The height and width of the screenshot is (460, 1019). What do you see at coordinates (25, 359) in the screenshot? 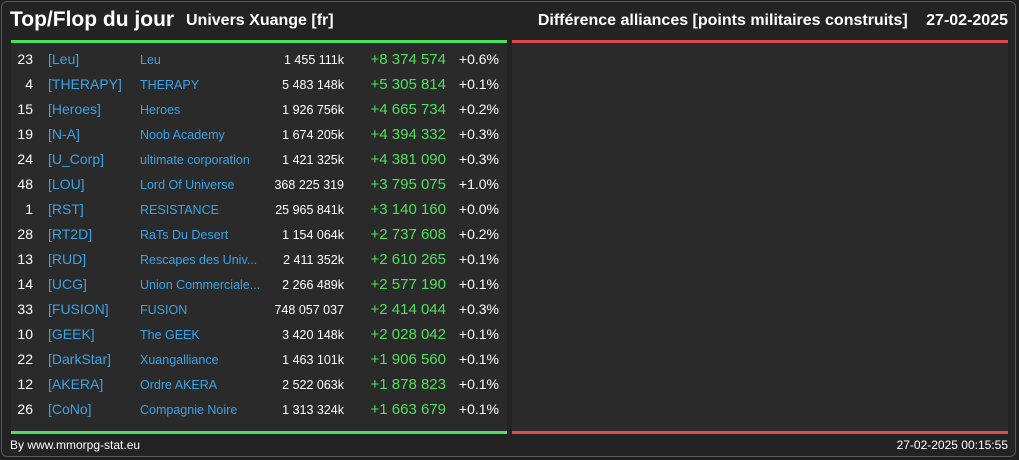
I see `alliance-rank: 22` at bounding box center [25, 359].